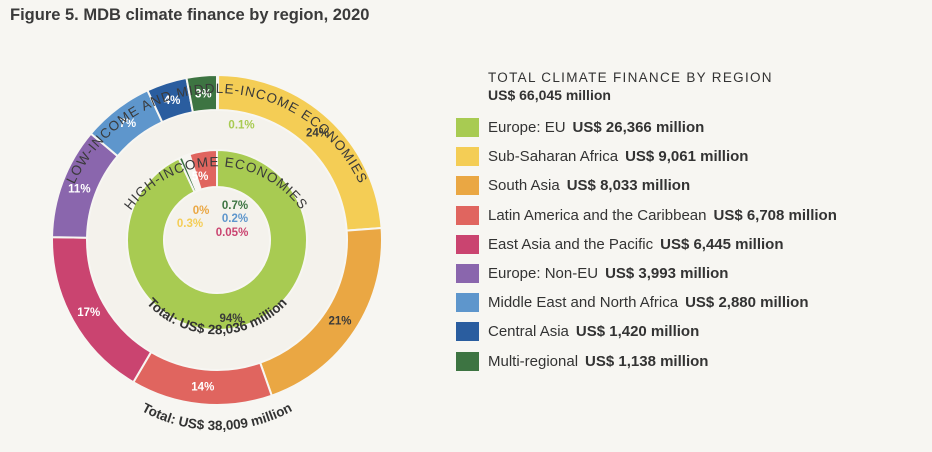 This screenshot has height=452, width=932. What do you see at coordinates (88, 313) in the screenshot?
I see `outer-slice-label: 17%` at bounding box center [88, 313].